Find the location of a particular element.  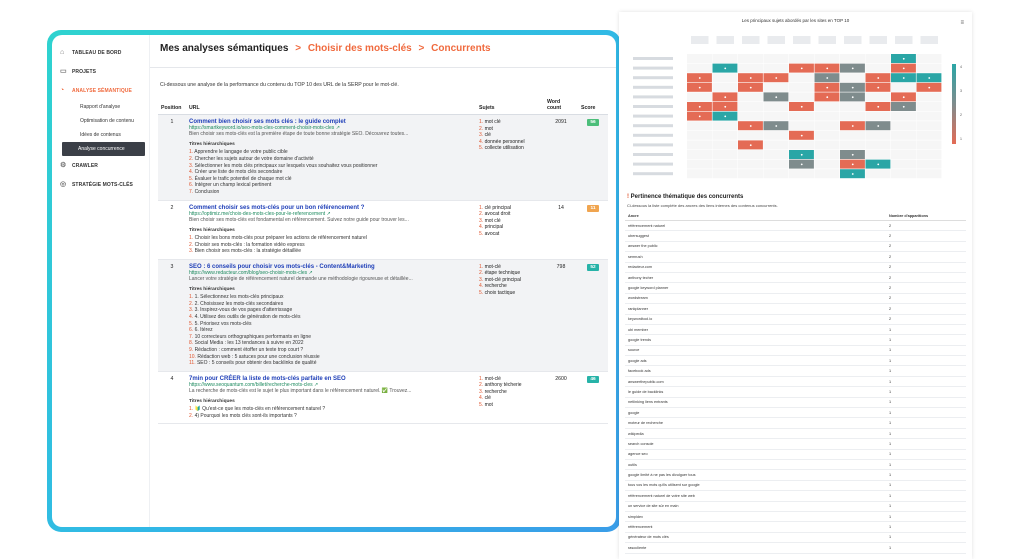

competitor-row: ubi member 1 is located at coordinates (795, 330).